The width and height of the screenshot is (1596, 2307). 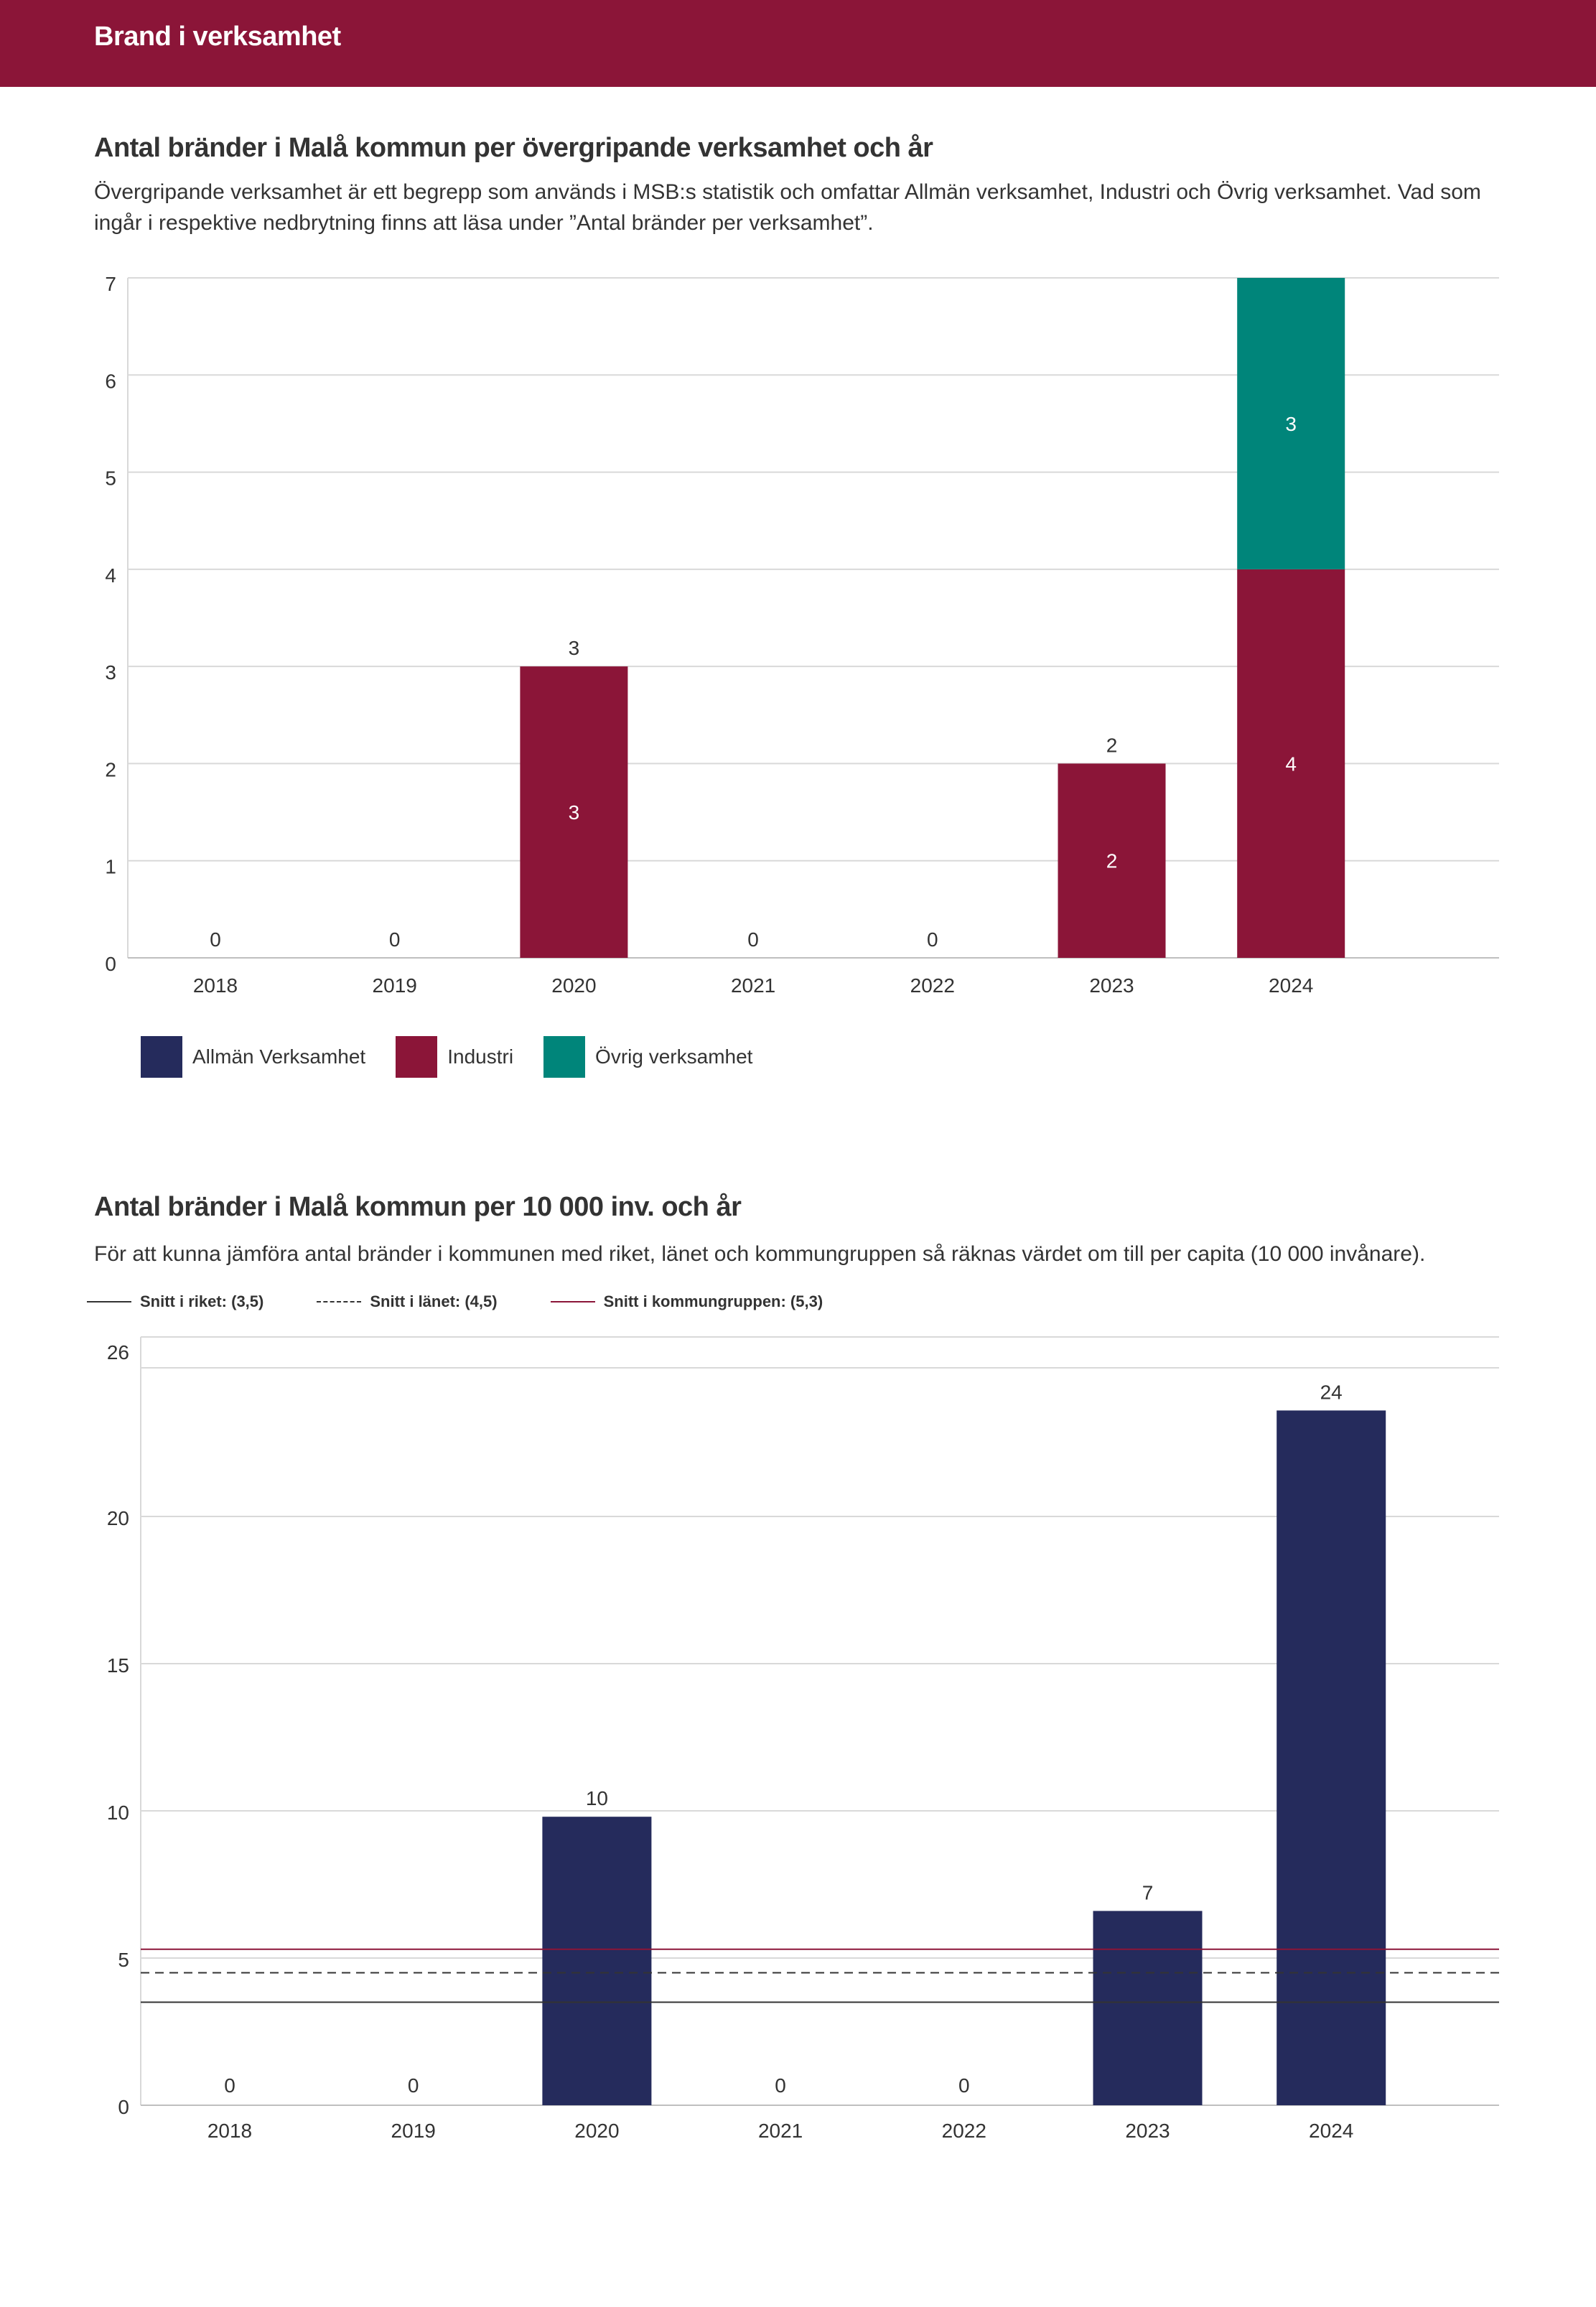 What do you see at coordinates (123, 1960) in the screenshot?
I see `chart2-y-tick-label: 5` at bounding box center [123, 1960].